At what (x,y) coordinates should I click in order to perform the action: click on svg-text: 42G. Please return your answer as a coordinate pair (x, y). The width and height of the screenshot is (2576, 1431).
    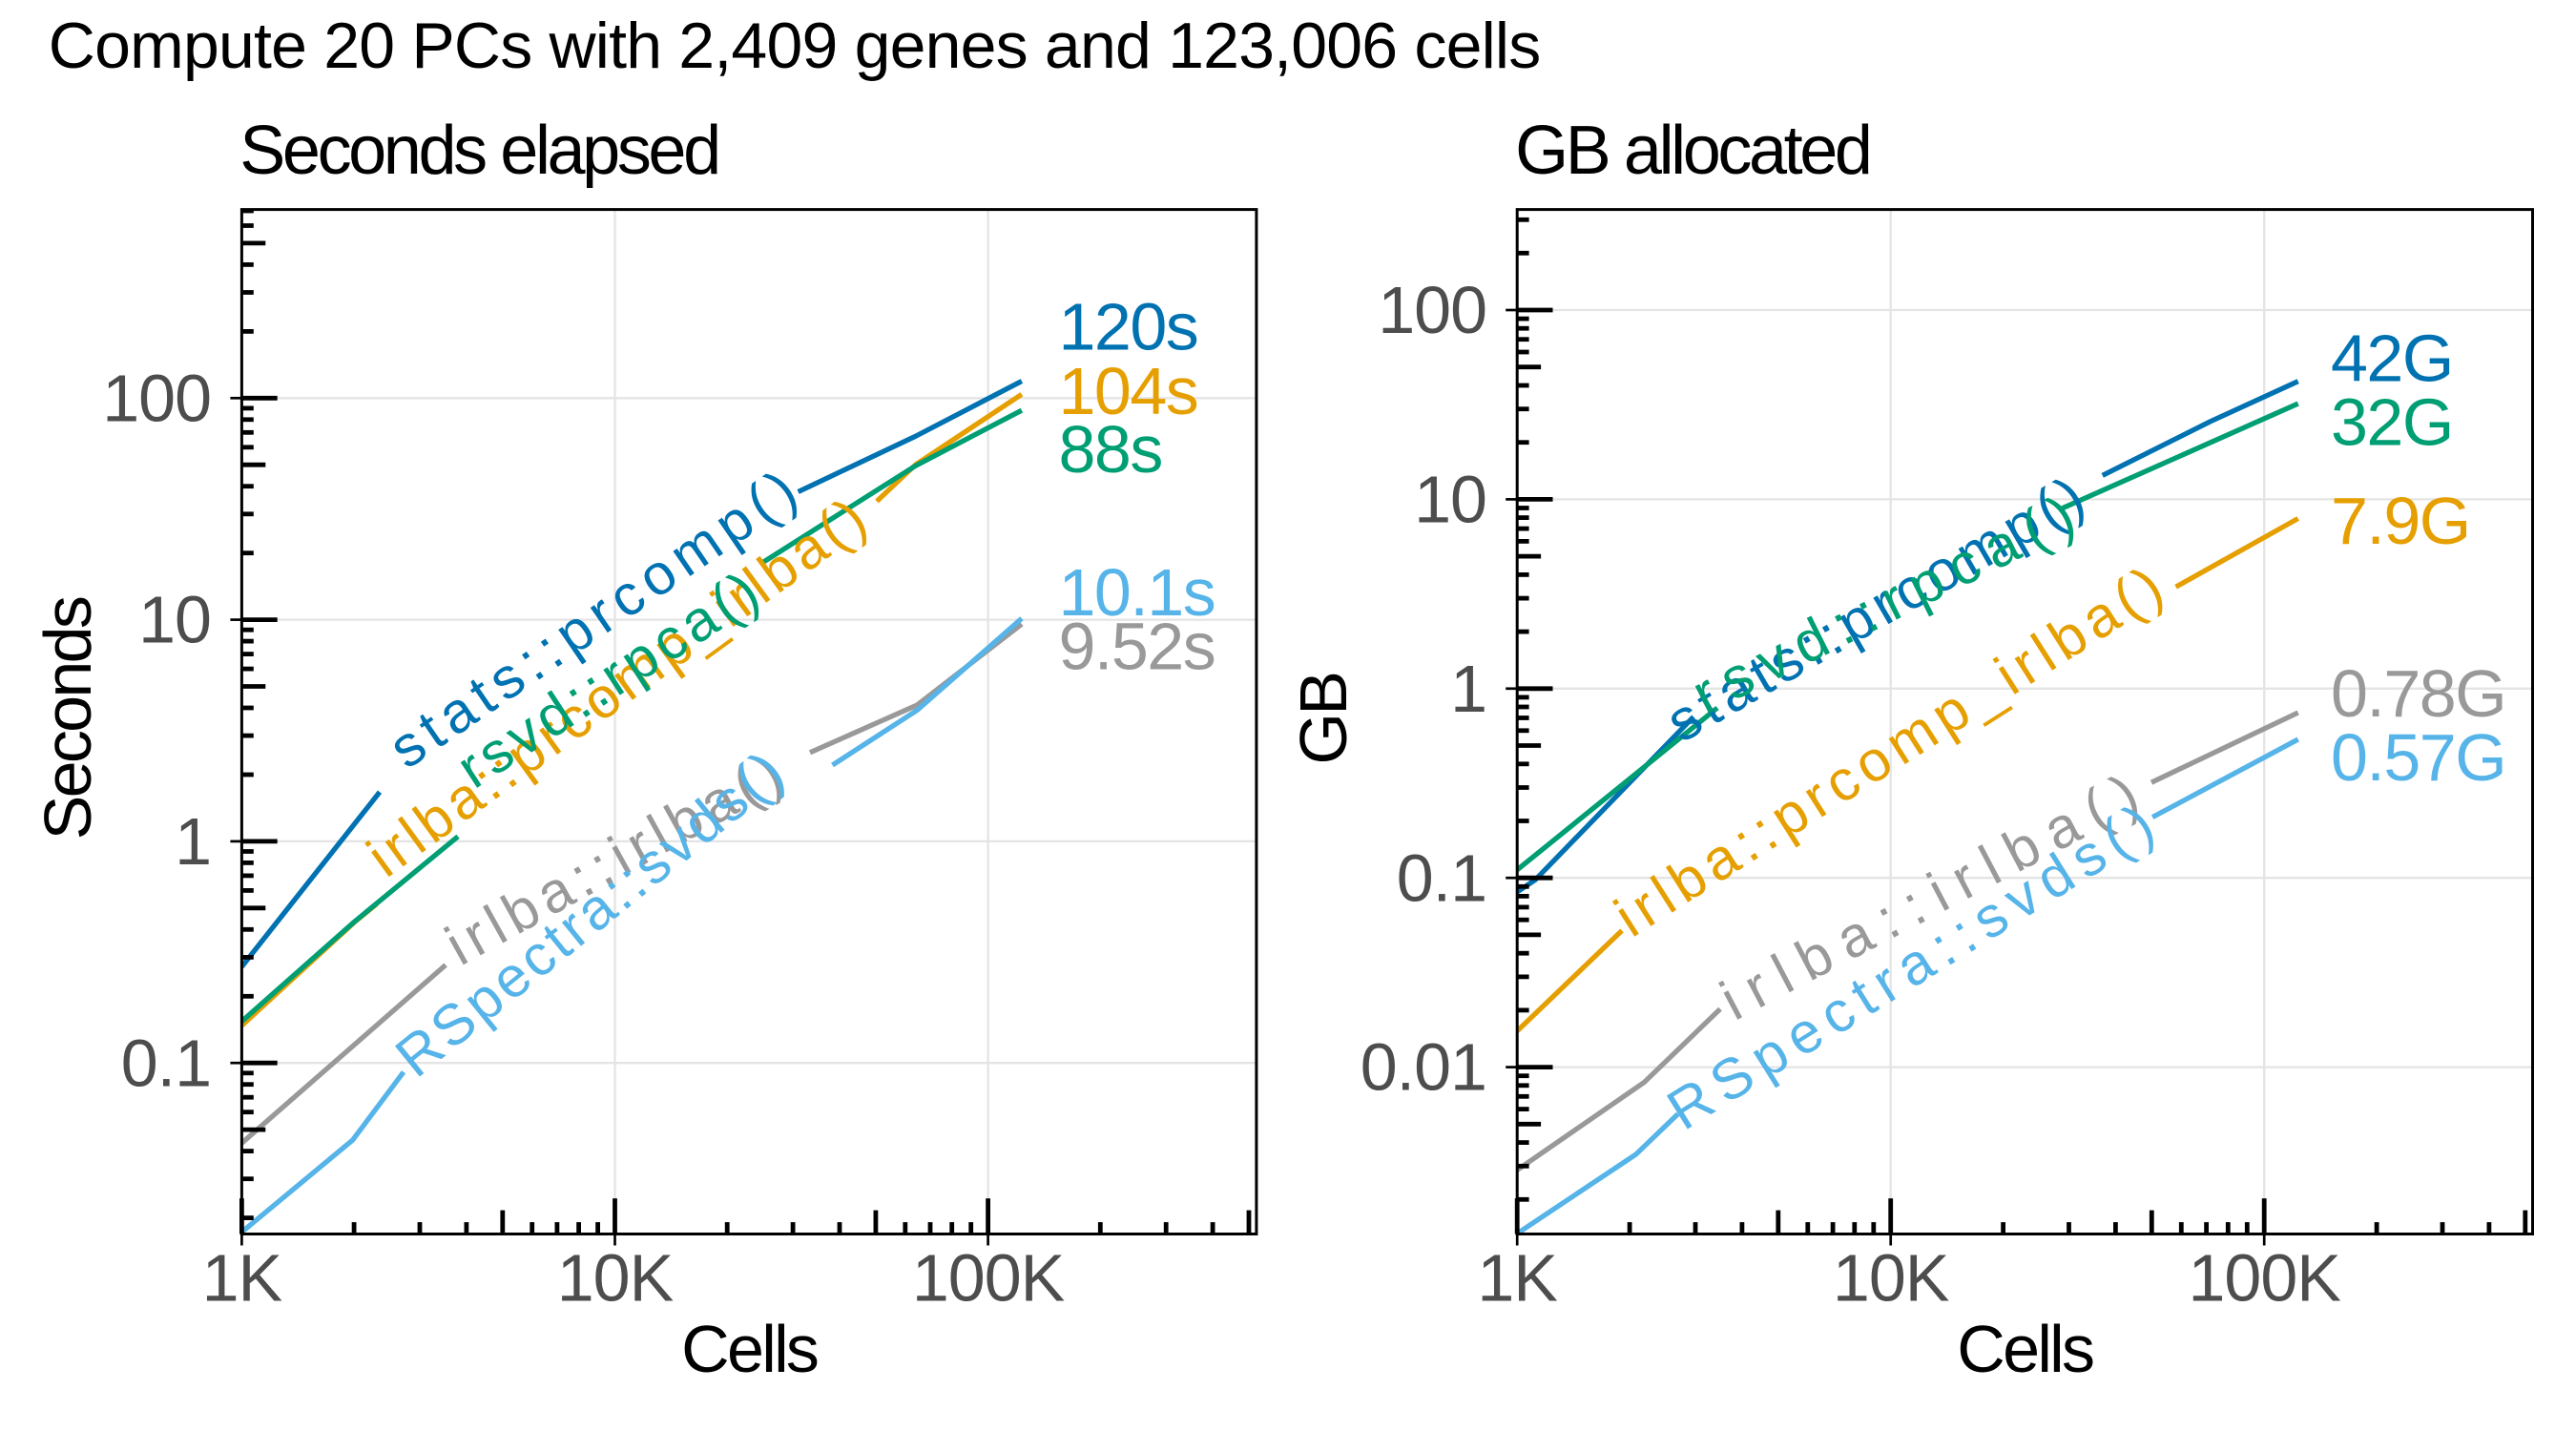
    Looking at the image, I should click on (2392, 358).